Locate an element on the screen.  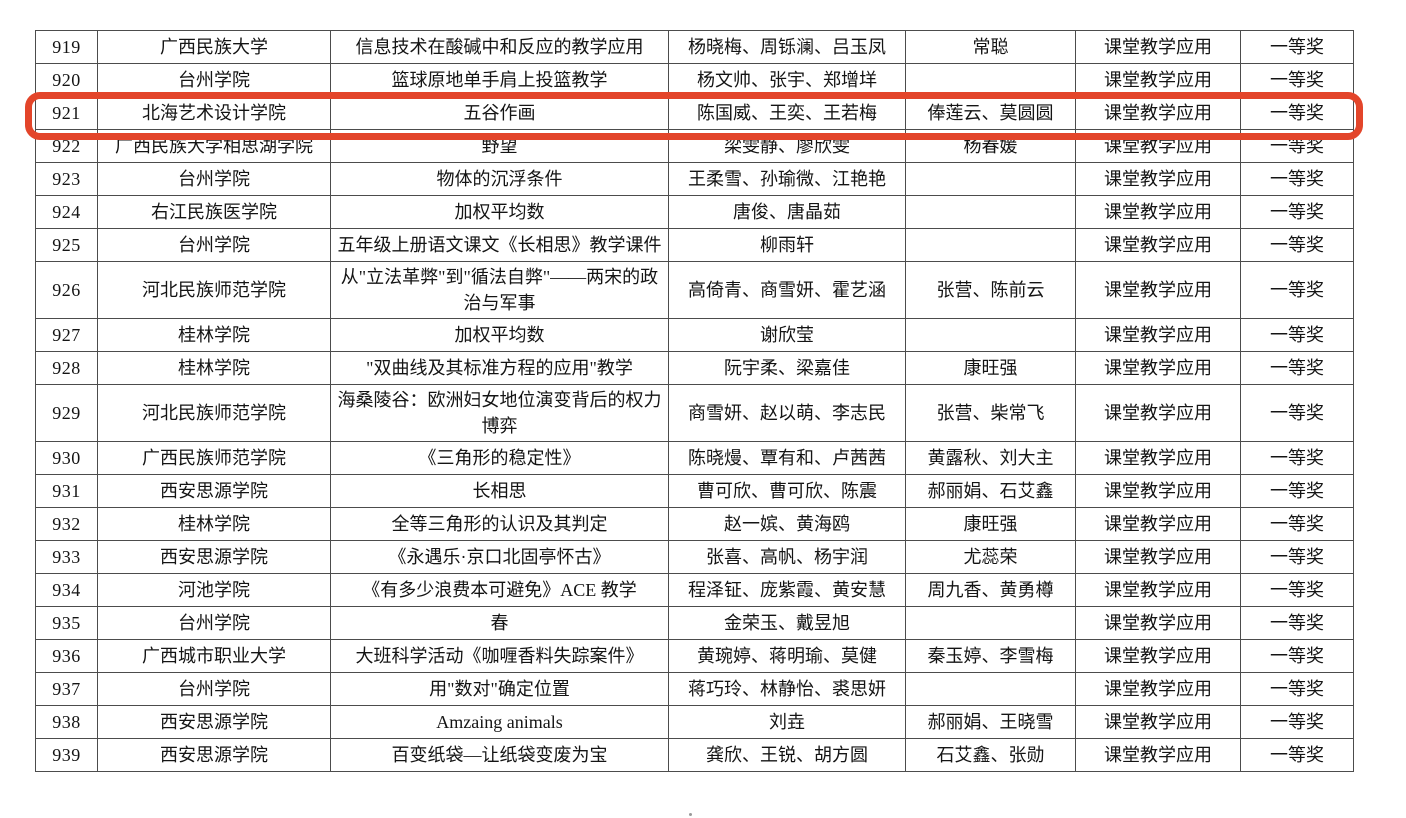
cell-serial-no: 922 is located at coordinates (66, 146).